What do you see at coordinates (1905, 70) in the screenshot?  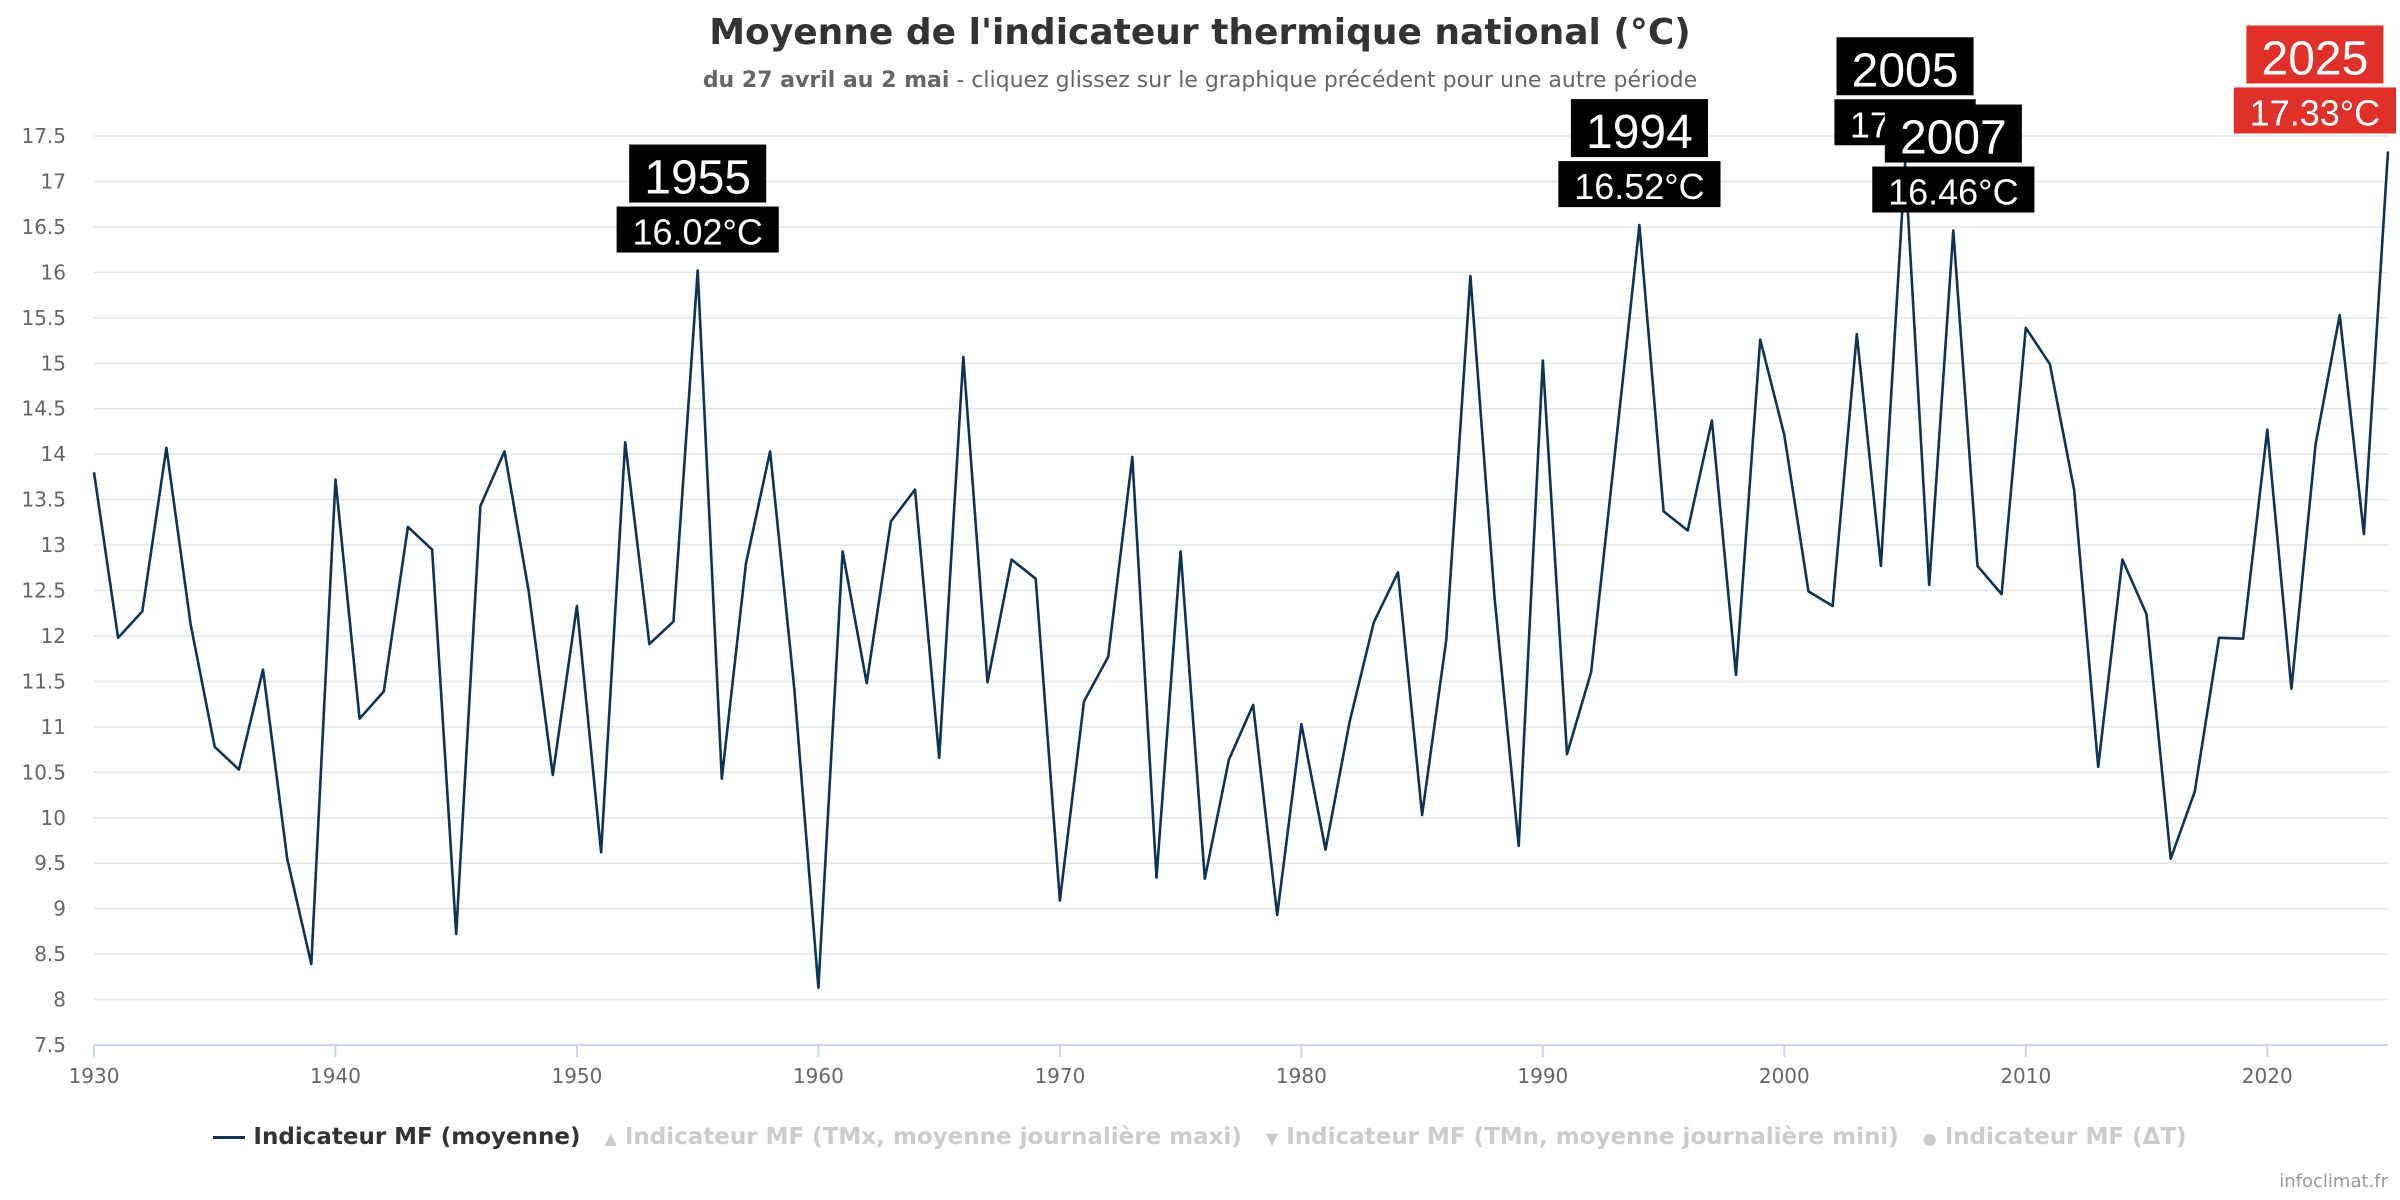 I see `annotation-year: 2005` at bounding box center [1905, 70].